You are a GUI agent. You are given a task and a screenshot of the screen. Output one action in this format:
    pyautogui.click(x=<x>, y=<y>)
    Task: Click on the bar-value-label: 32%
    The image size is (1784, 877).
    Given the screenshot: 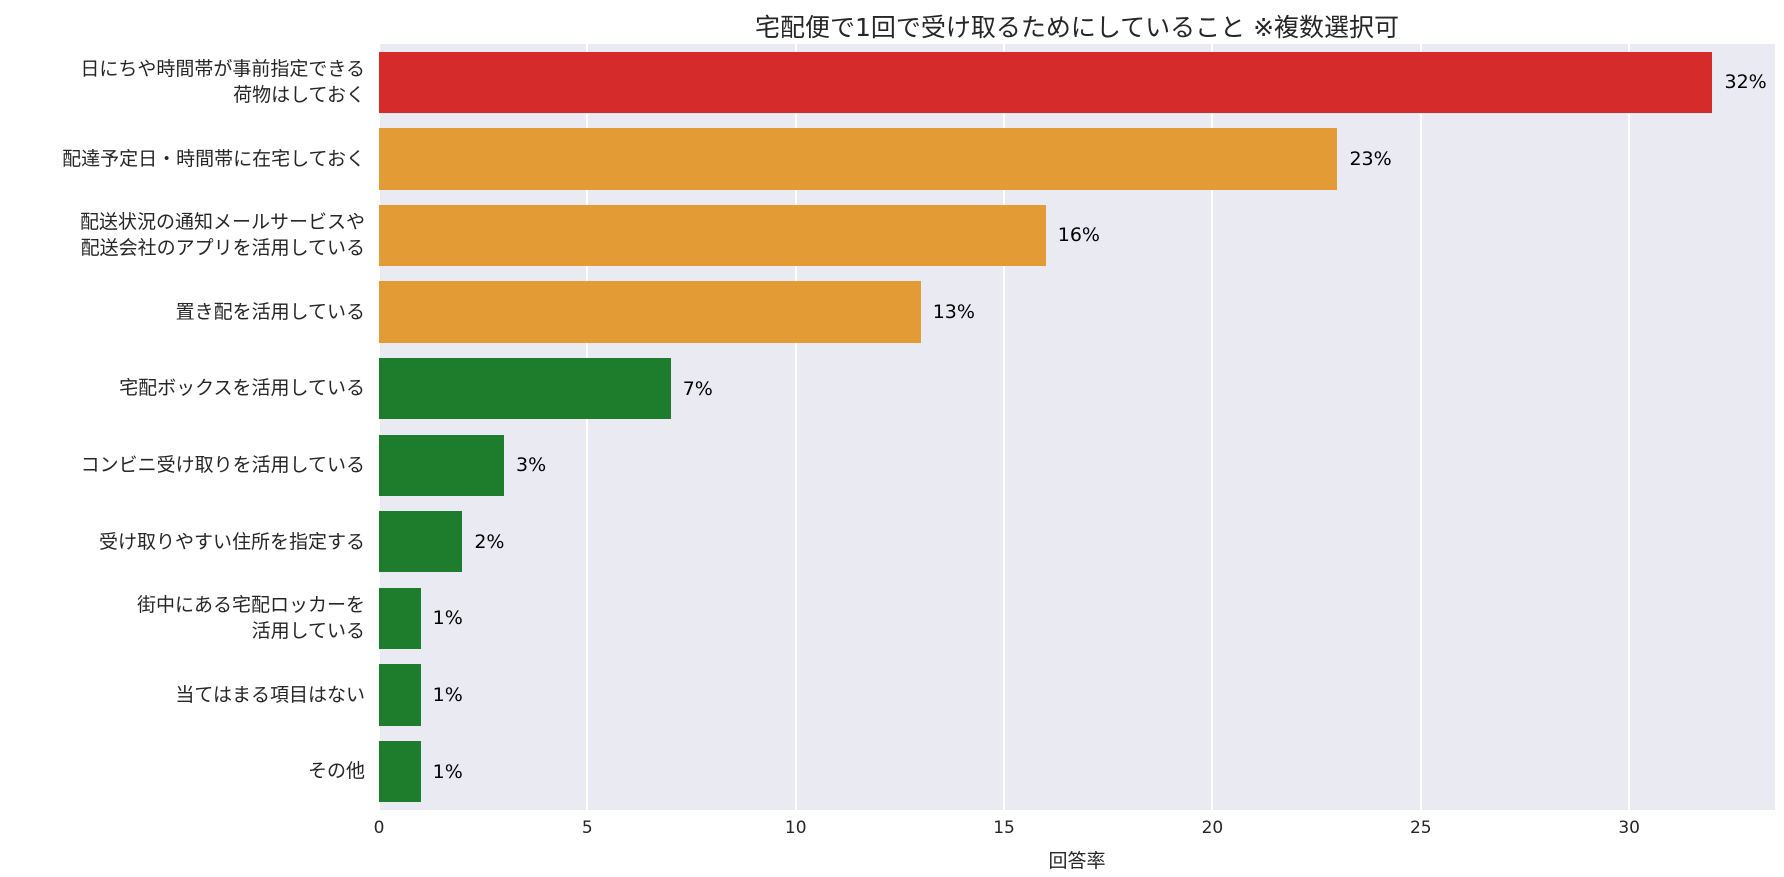 What is the action you would take?
    pyautogui.click(x=1745, y=82)
    